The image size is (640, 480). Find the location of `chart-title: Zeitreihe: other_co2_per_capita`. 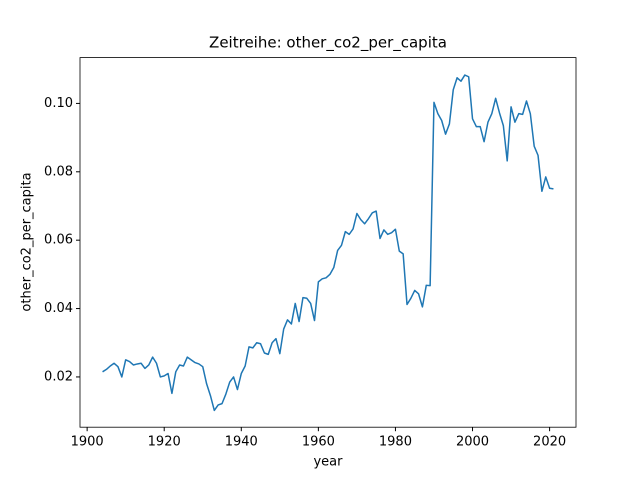

chart-title: Zeitreihe: other_co2_per_capita is located at coordinates (328, 43).